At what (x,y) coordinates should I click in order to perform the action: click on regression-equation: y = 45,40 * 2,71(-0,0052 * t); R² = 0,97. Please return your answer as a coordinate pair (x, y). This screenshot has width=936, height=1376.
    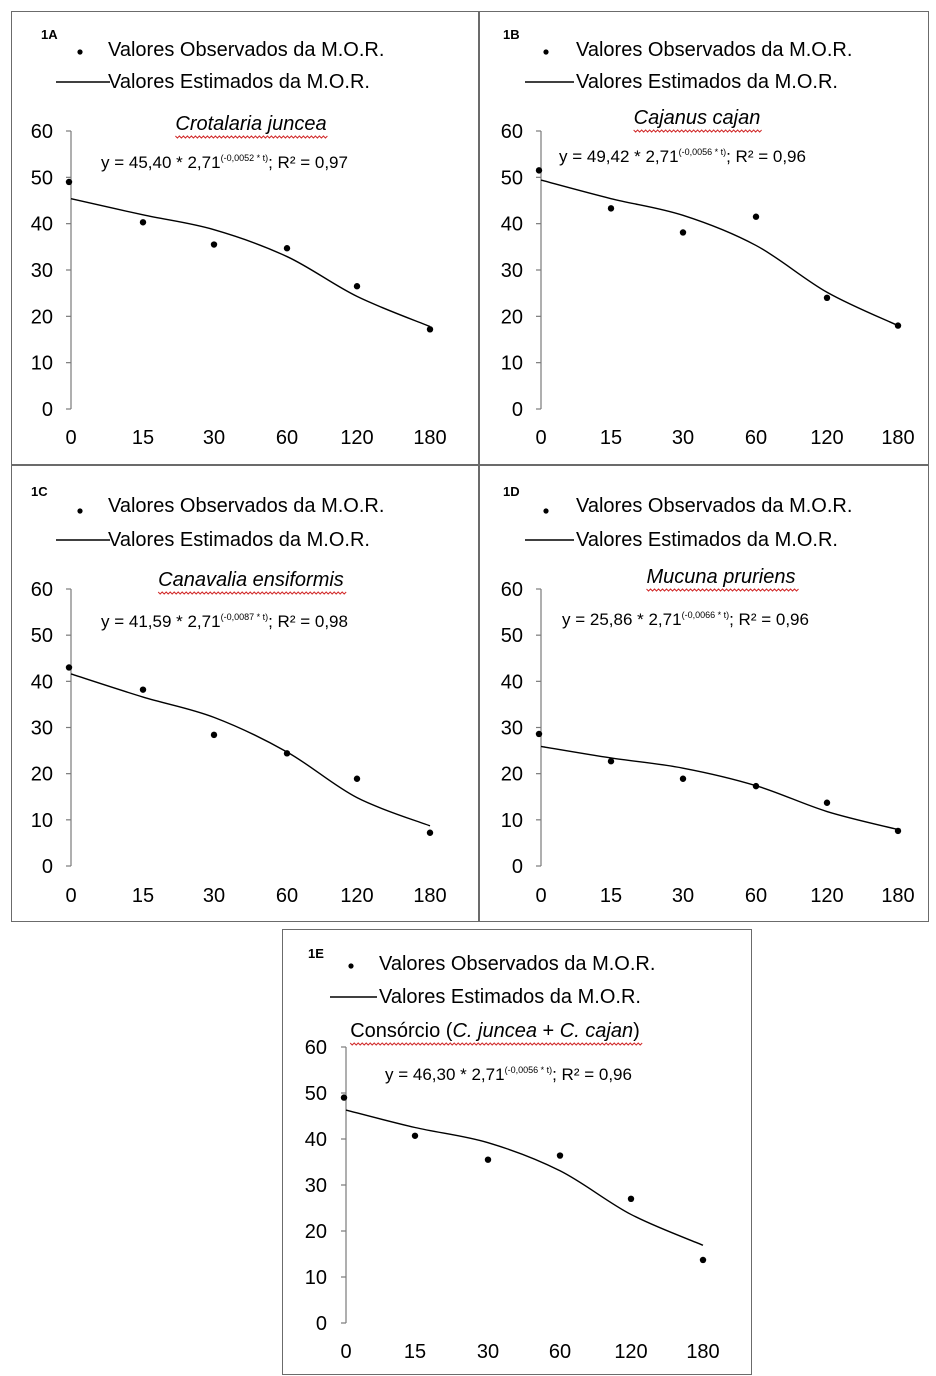
    Looking at the image, I should click on (224, 162).